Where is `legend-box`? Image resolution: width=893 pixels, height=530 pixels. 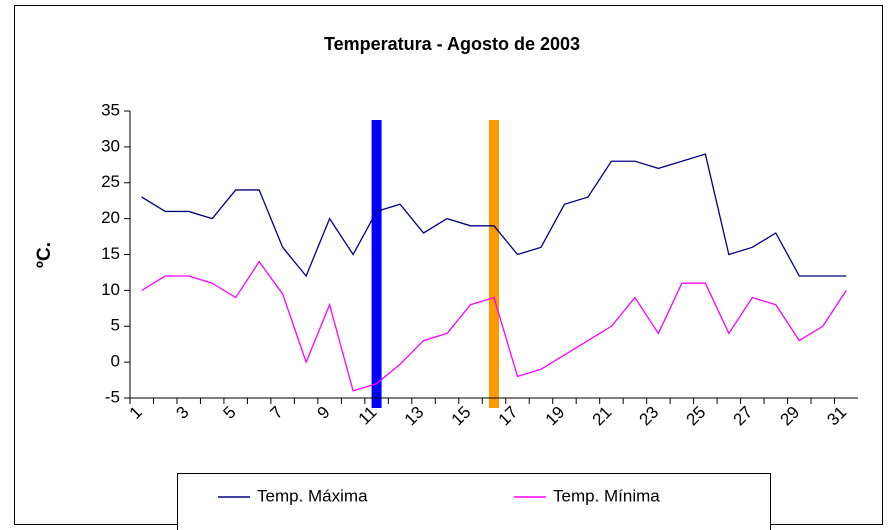
legend-box is located at coordinates (474, 501).